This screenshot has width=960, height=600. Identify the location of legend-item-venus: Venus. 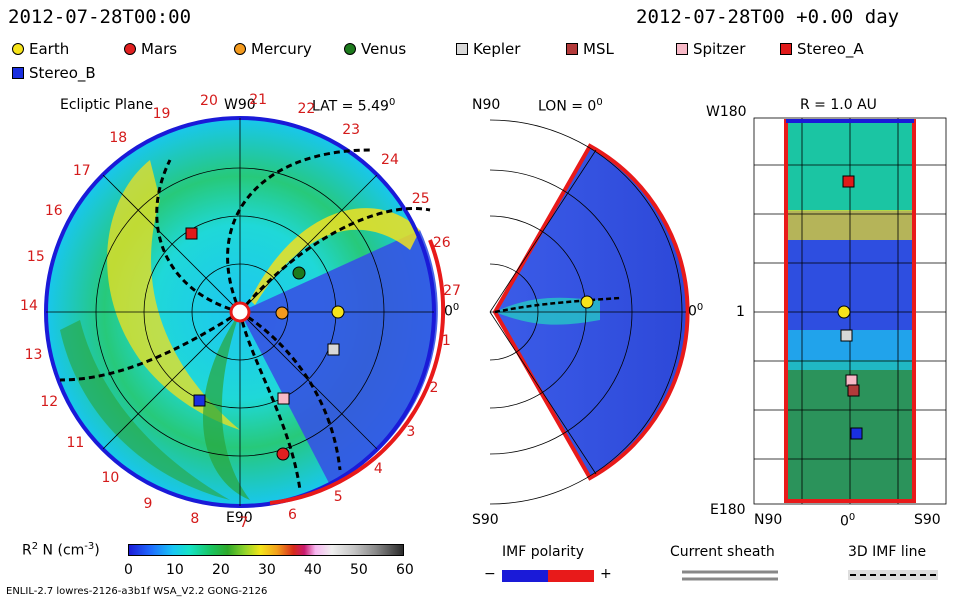
(375, 49).